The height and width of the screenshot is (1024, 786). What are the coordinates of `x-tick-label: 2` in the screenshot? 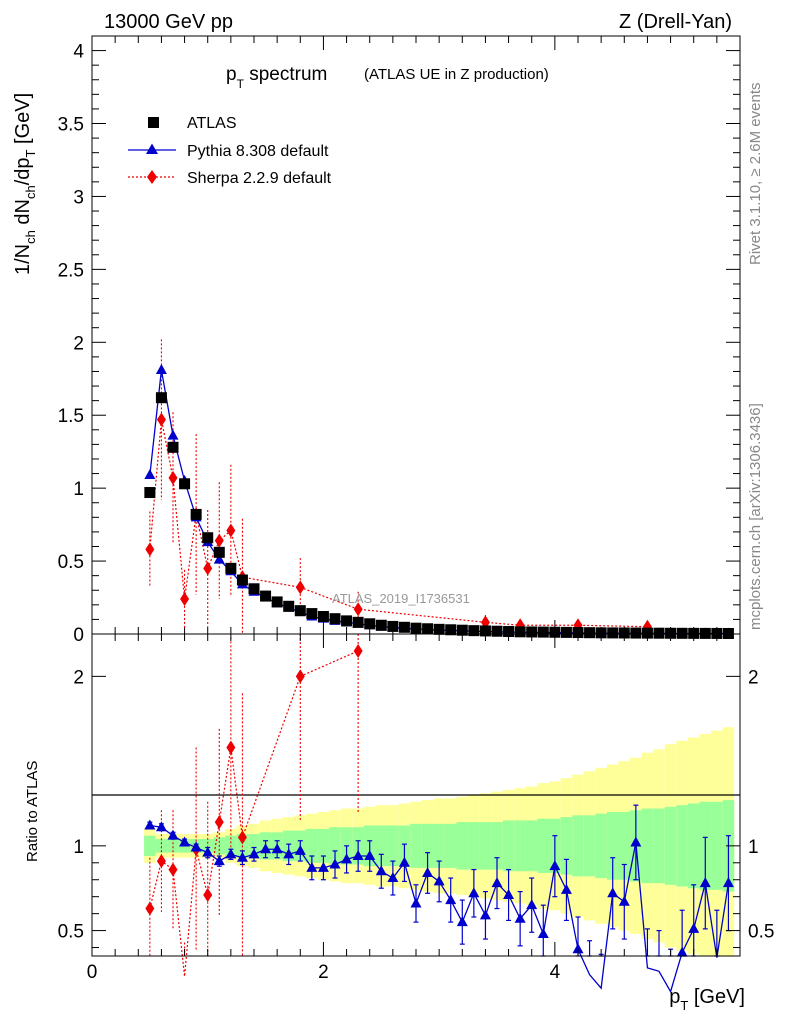 It's located at (323, 972).